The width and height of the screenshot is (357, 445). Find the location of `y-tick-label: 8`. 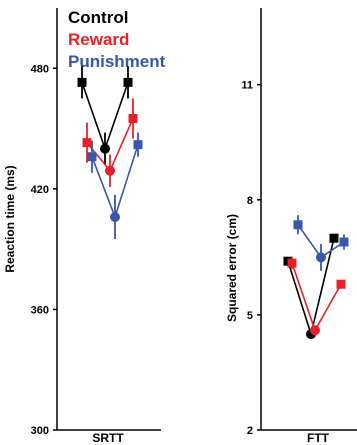

y-tick-label: 8 is located at coordinates (250, 201).